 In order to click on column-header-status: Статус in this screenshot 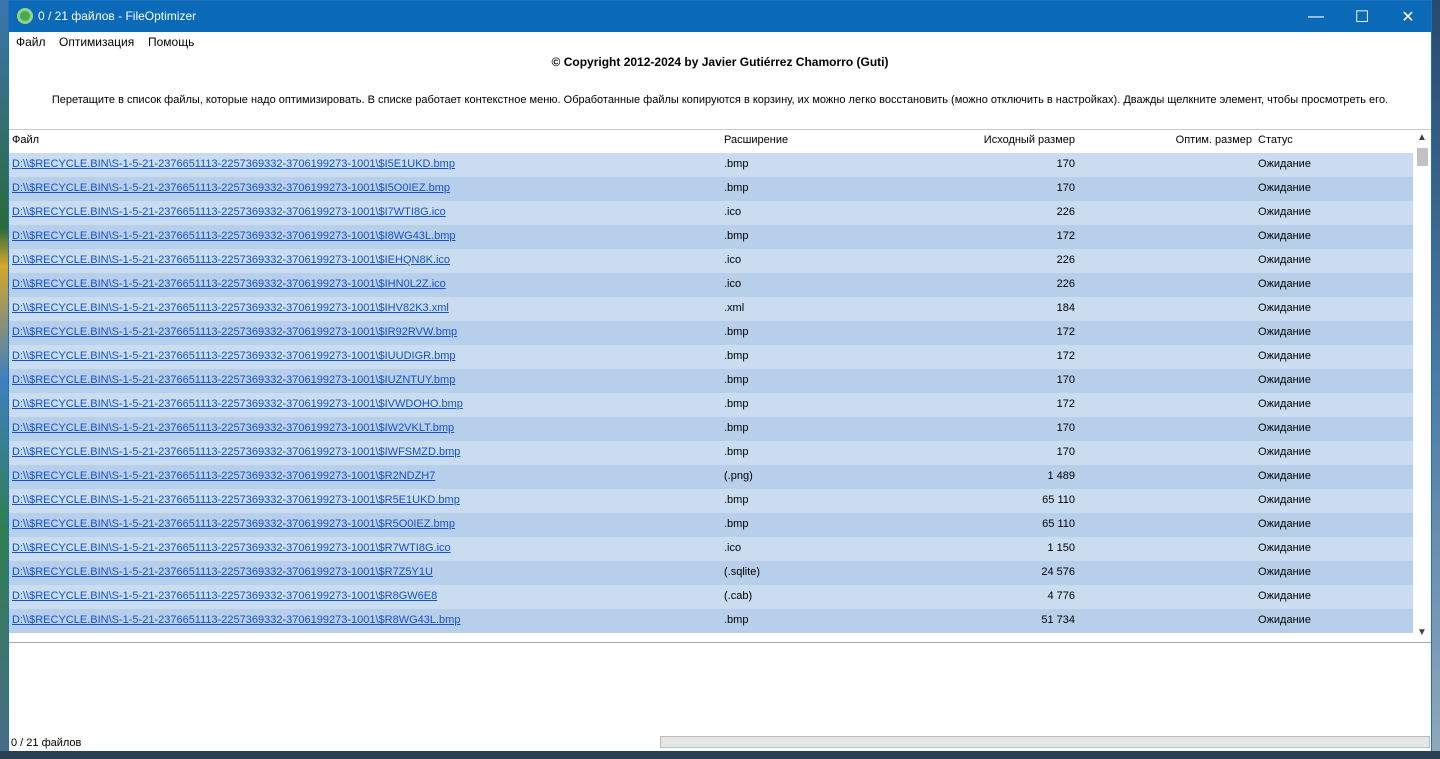, I will do `click(1275, 140)`.